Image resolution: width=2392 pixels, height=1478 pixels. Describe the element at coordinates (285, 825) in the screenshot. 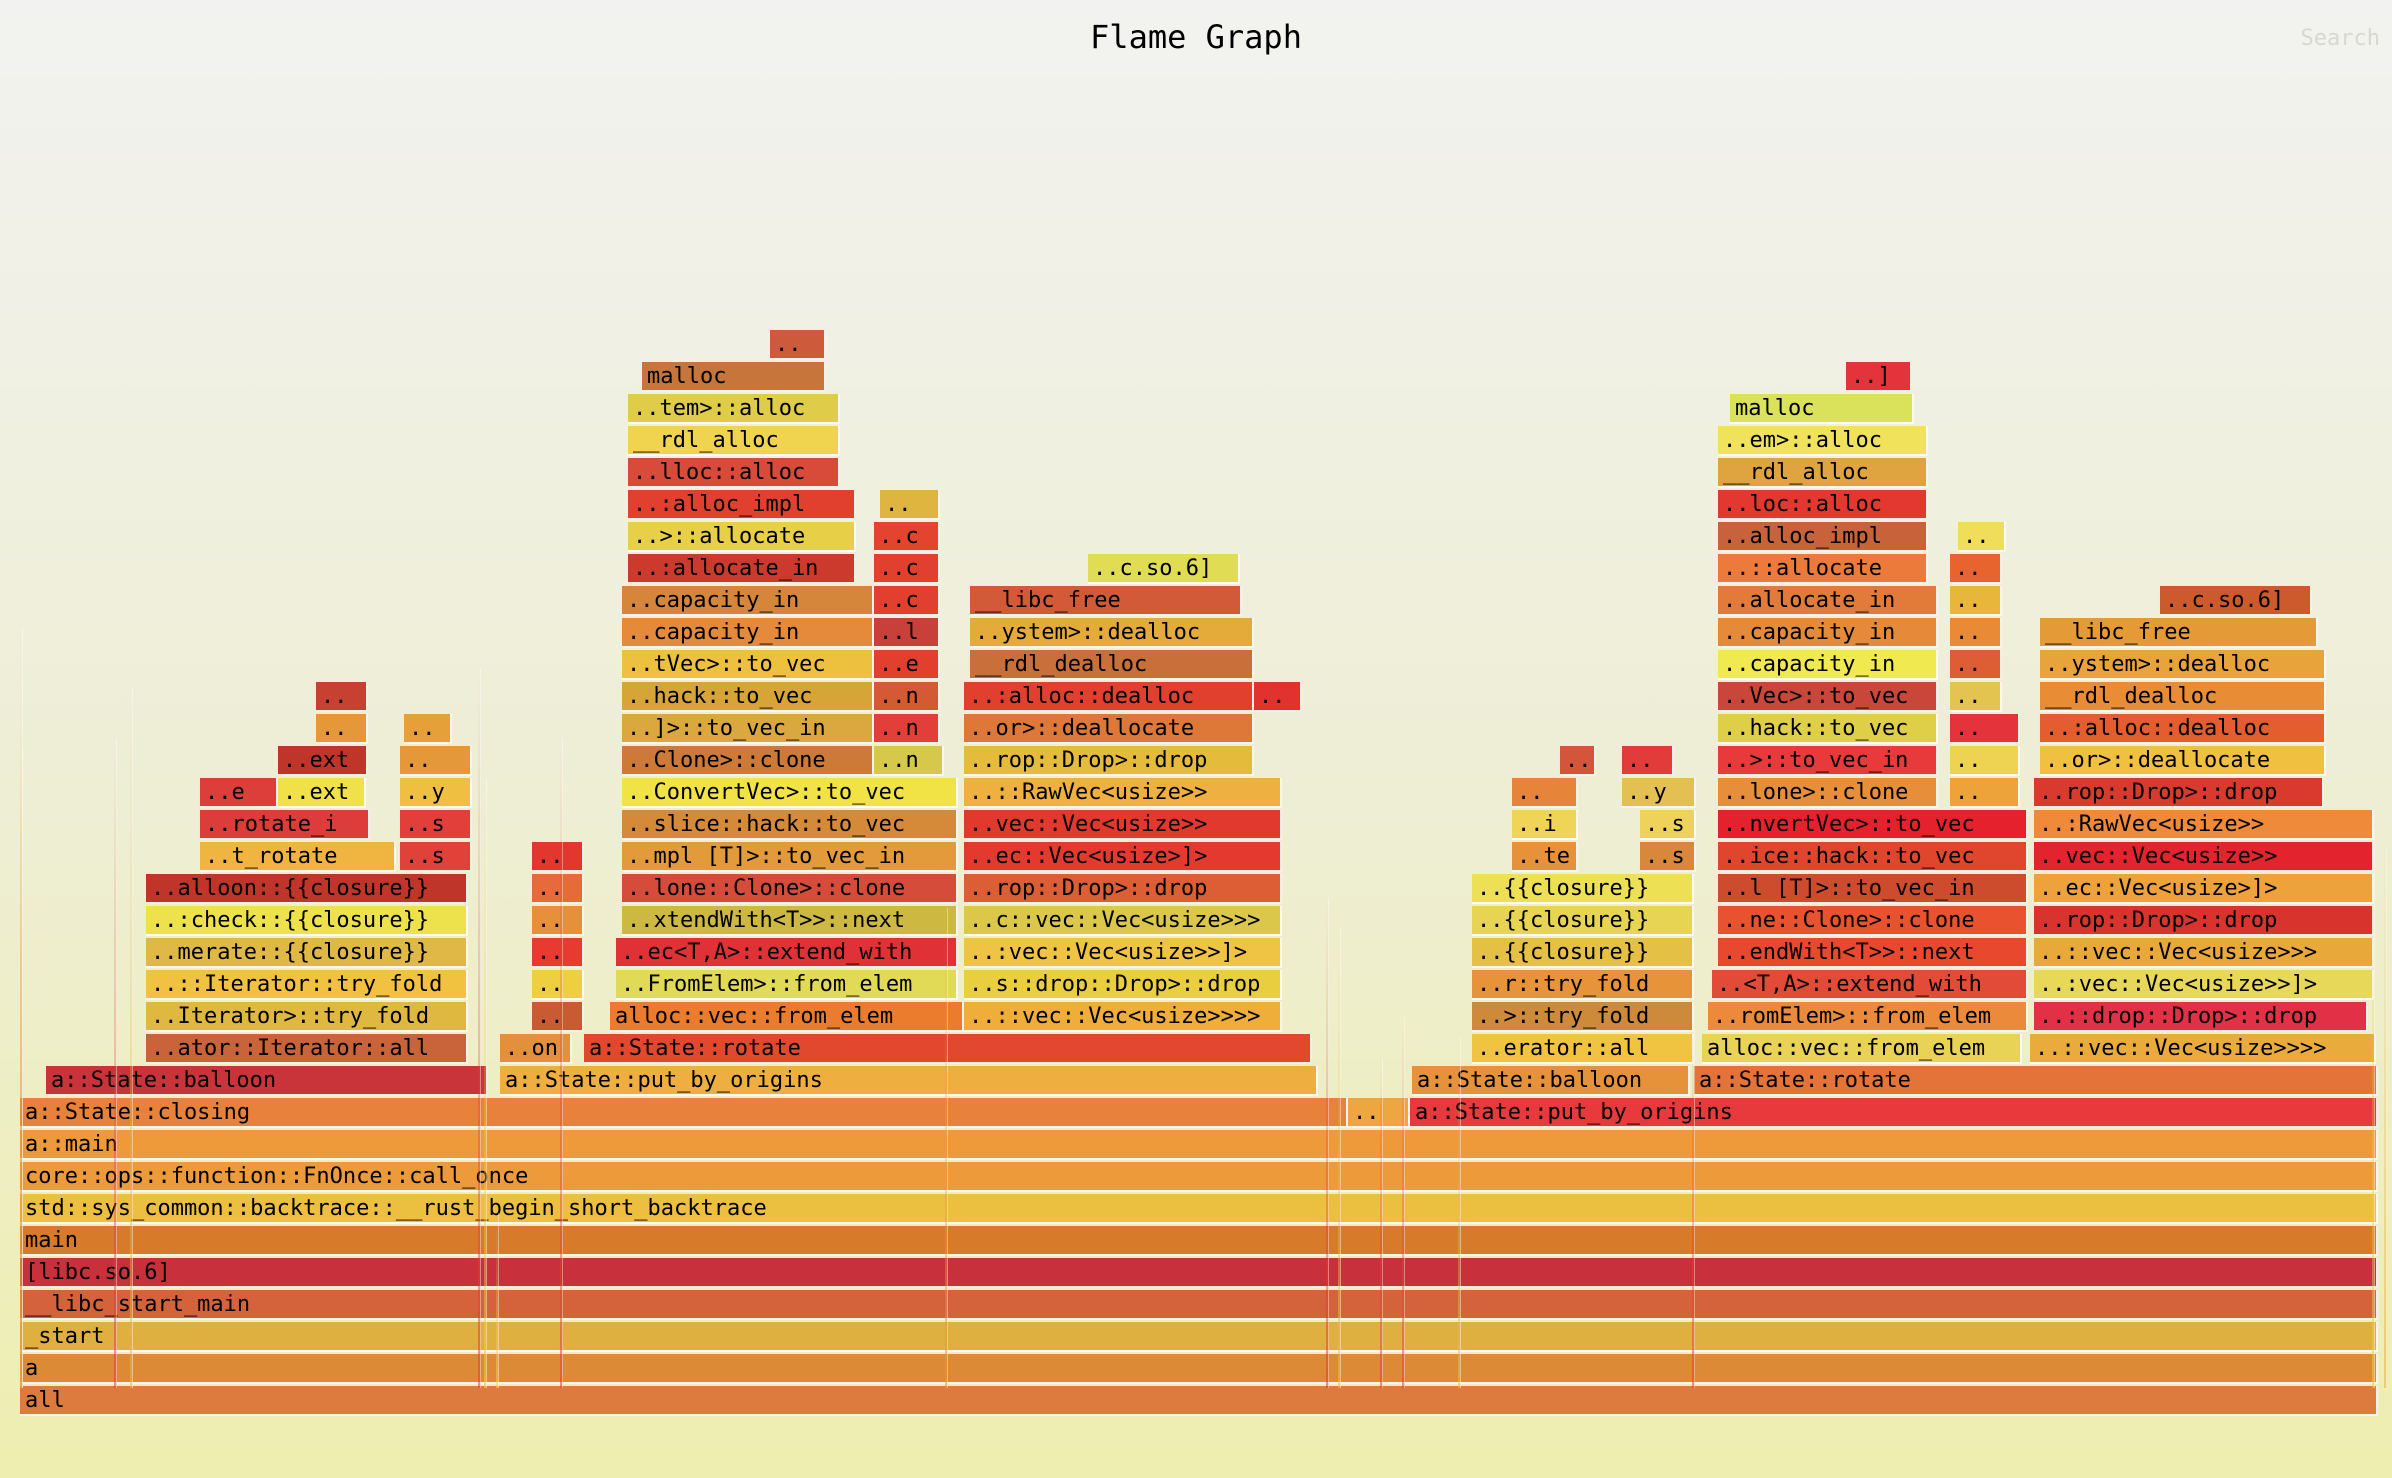

I see `flame-frame: ..rotate_i` at that location.